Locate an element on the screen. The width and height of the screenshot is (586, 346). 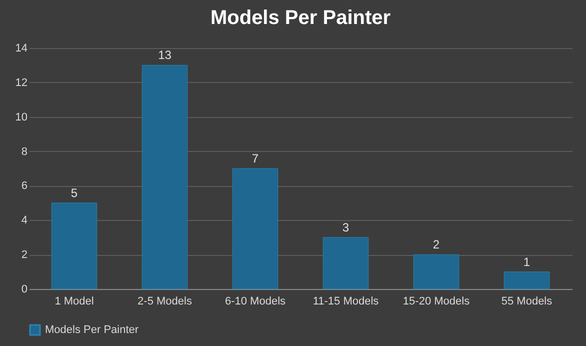
y-tick-label: 6 is located at coordinates (24, 186).